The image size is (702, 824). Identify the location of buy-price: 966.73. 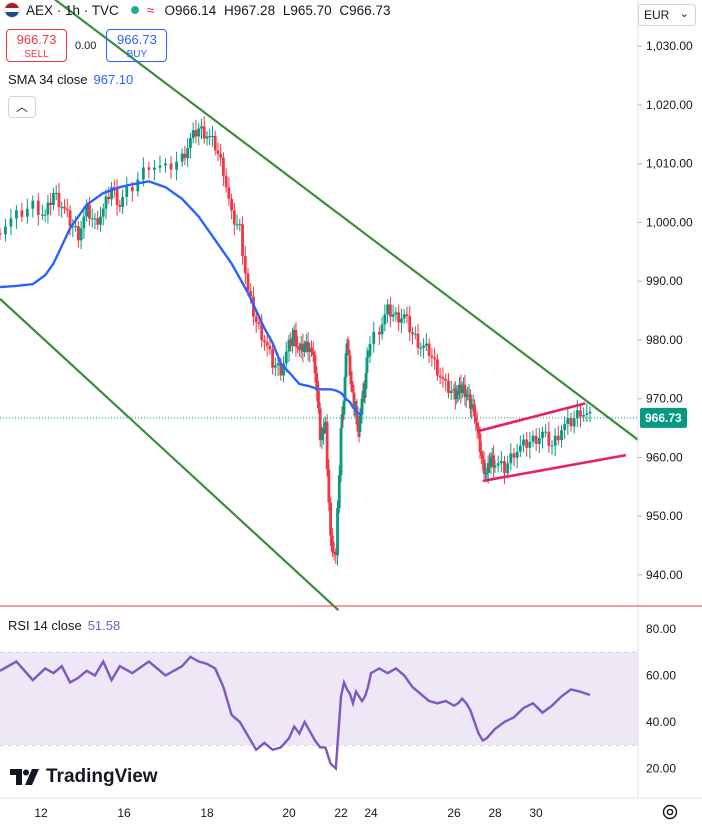
(137, 39).